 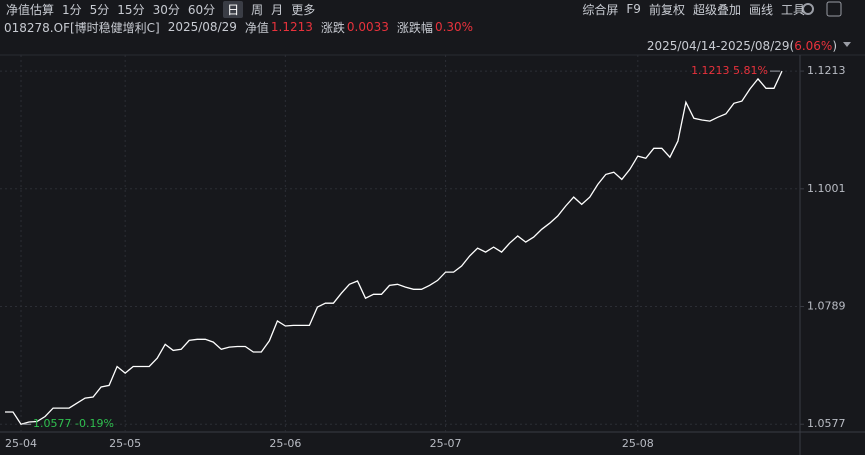 I want to click on nav-label: 净值, so click(x=256, y=27).